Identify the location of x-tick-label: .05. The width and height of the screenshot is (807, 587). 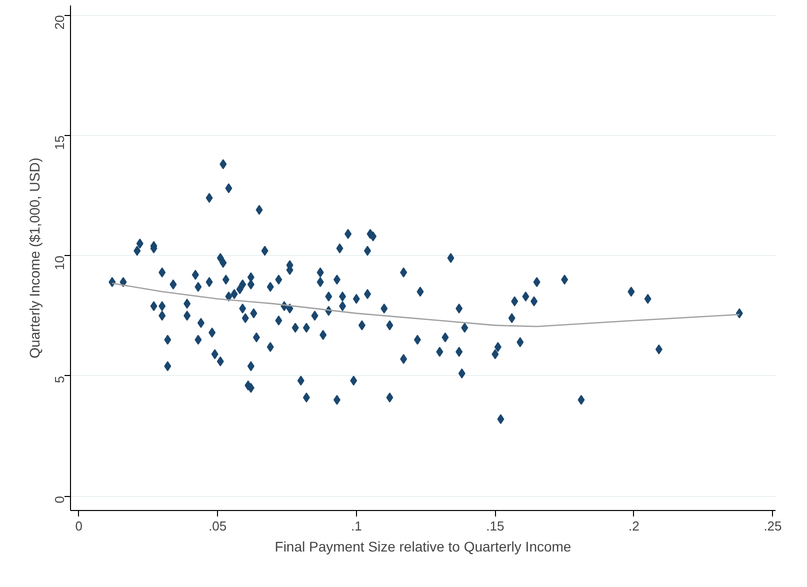
(217, 526).